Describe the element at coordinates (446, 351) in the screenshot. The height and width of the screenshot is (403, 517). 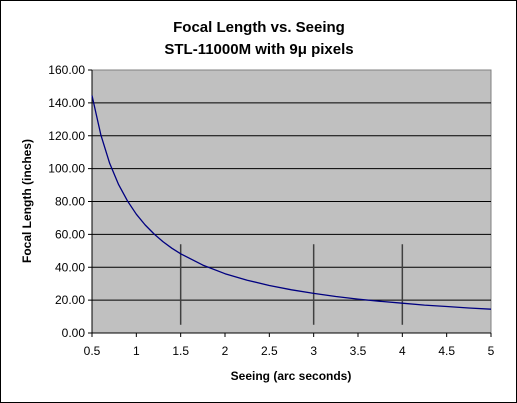
I see `x-tick-label: 4.5` at that location.